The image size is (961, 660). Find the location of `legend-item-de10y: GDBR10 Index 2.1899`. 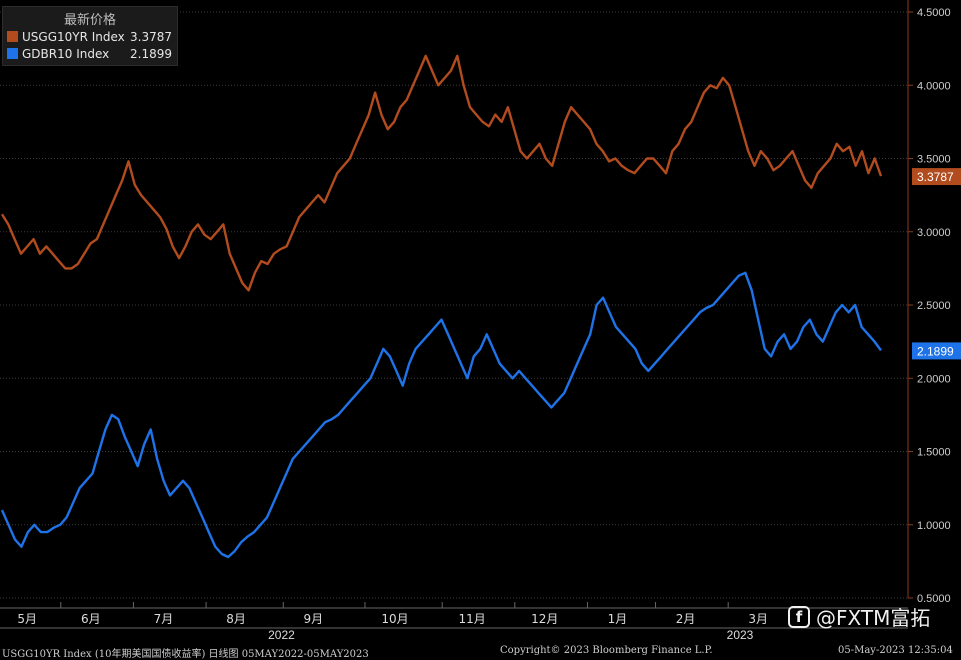

legend-item-de10y: GDBR10 Index 2.1899 is located at coordinates (90, 53).